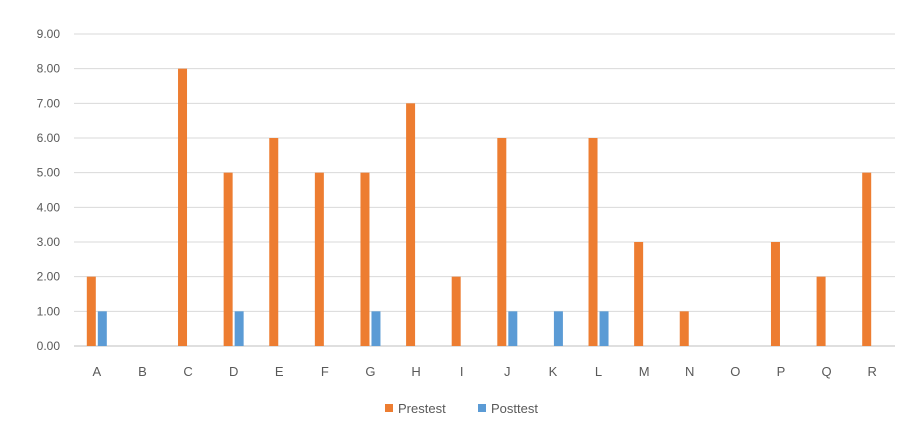  What do you see at coordinates (456, 311) in the screenshot?
I see `bar-prestest-i` at bounding box center [456, 311].